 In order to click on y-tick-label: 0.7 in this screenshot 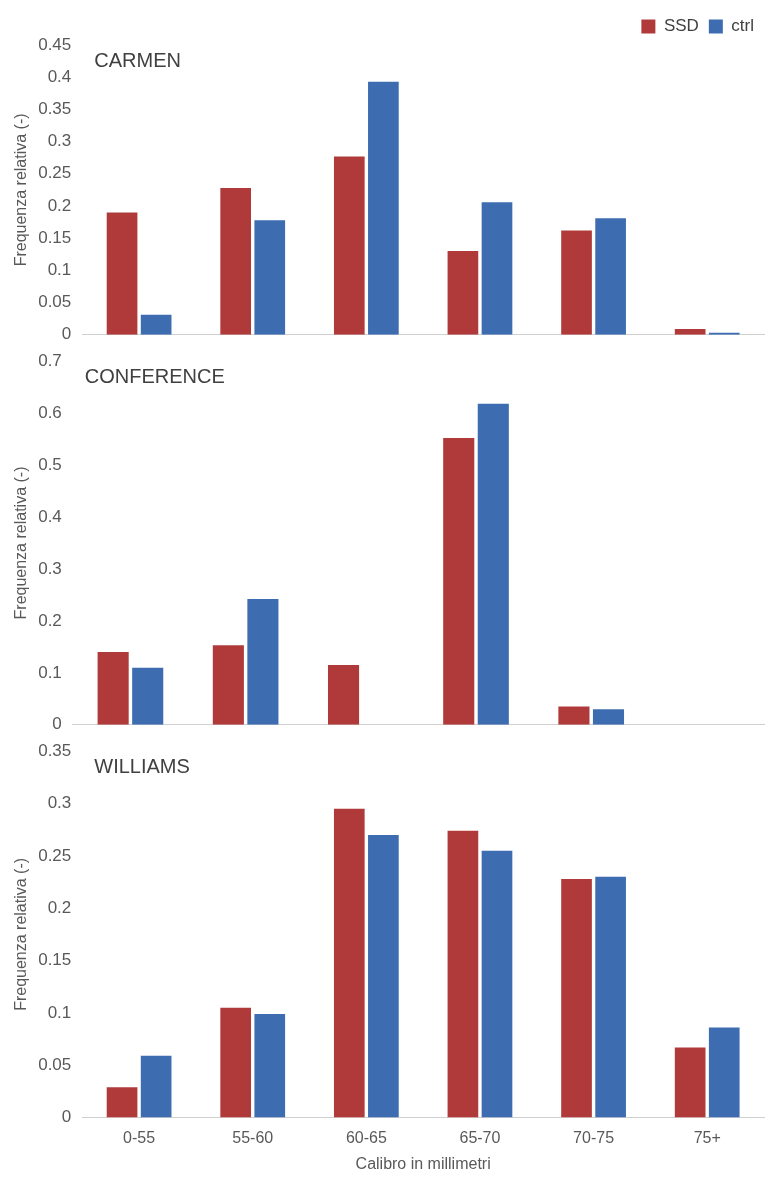, I will do `click(50, 360)`.